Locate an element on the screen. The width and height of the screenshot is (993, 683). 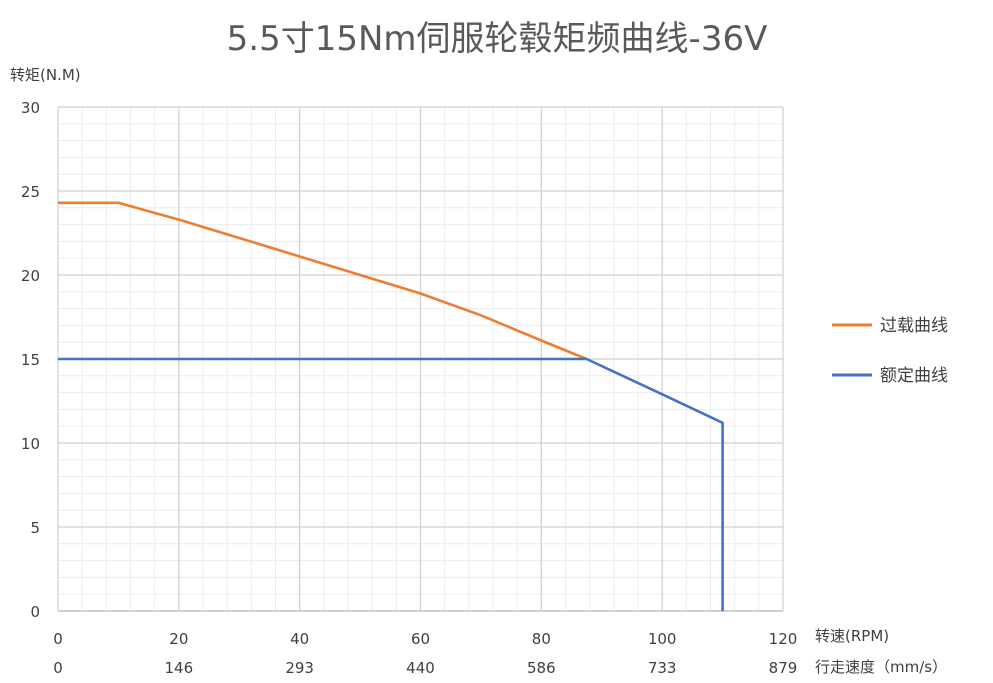
y-axis-title: 转矩(N.M) is located at coordinates (45, 75).